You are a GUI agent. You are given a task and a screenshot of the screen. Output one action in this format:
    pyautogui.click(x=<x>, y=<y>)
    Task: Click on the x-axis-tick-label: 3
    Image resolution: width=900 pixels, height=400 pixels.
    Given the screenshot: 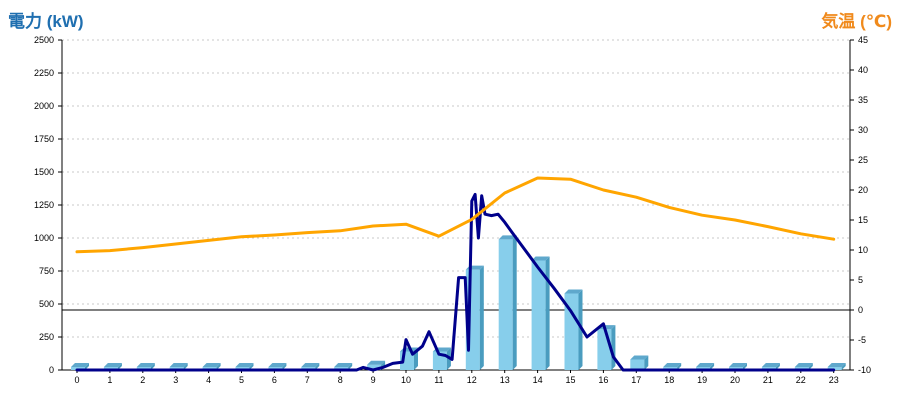 What is the action you would take?
    pyautogui.click(x=175, y=380)
    